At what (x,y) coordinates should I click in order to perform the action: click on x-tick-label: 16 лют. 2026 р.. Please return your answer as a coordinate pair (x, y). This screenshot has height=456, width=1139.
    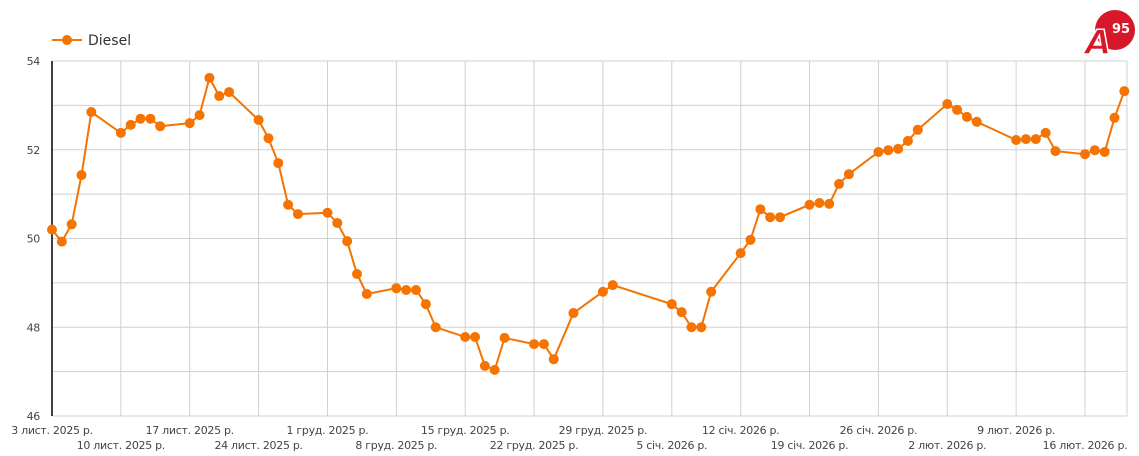
    Looking at the image, I should click on (1085, 445).